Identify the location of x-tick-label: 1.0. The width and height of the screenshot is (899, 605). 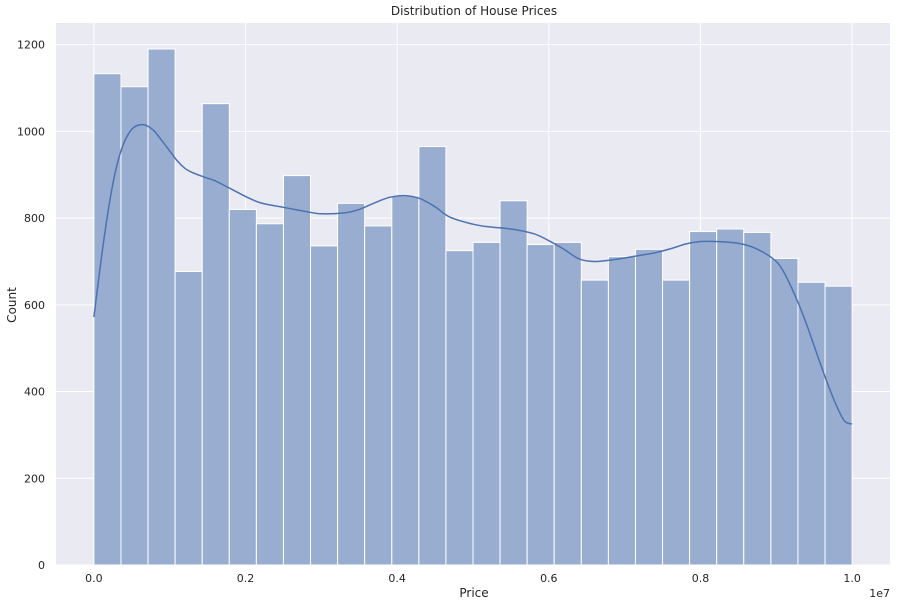
(852, 578).